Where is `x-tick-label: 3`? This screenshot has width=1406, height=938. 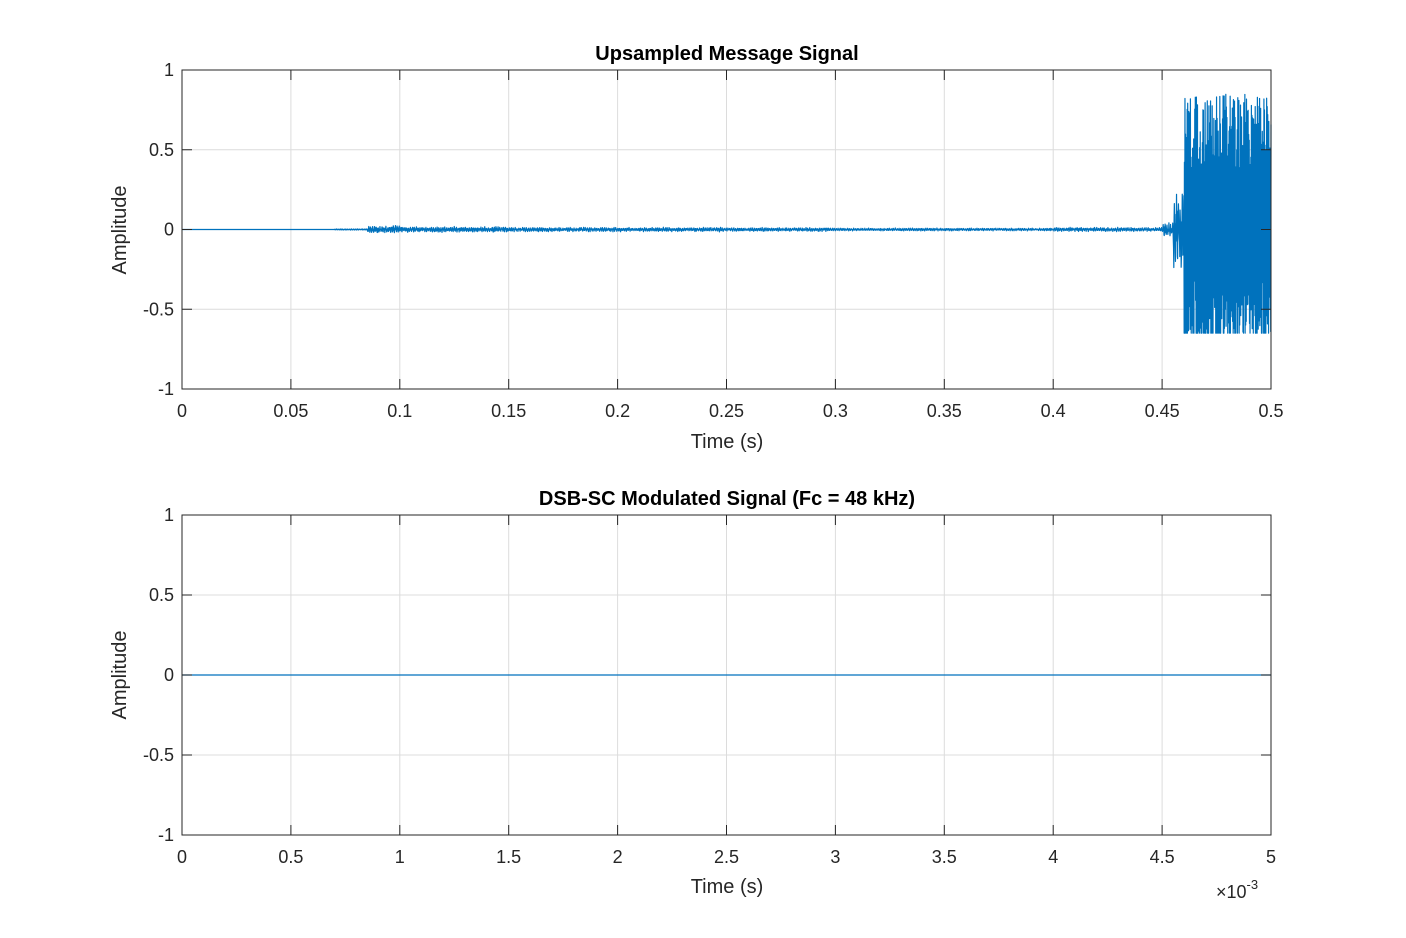
x-tick-label: 3 is located at coordinates (835, 857).